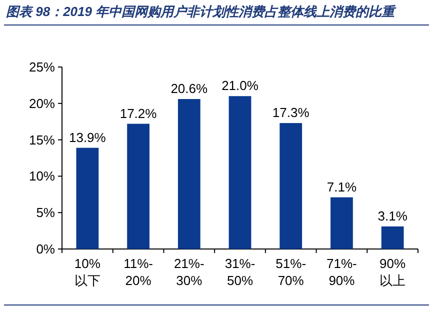  Describe the element at coordinates (291, 272) in the screenshot. I see `x-tick-label: 51%-70%` at that location.